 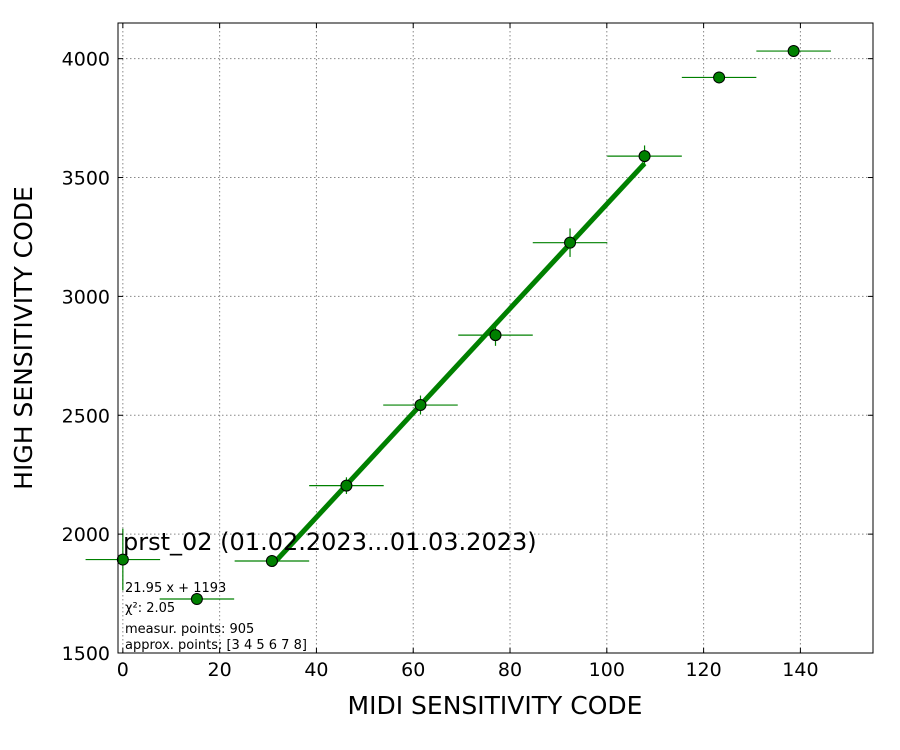 I want to click on annotation-chi2: χ²: 2.05, so click(x=150, y=608).